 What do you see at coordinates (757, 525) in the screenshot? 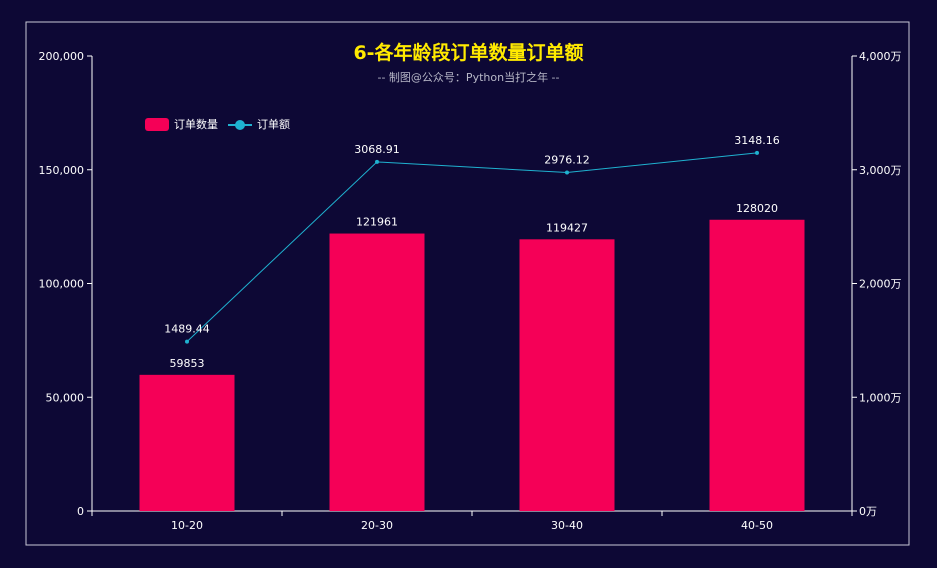
I see `x-tick-label: 40-50` at bounding box center [757, 525].